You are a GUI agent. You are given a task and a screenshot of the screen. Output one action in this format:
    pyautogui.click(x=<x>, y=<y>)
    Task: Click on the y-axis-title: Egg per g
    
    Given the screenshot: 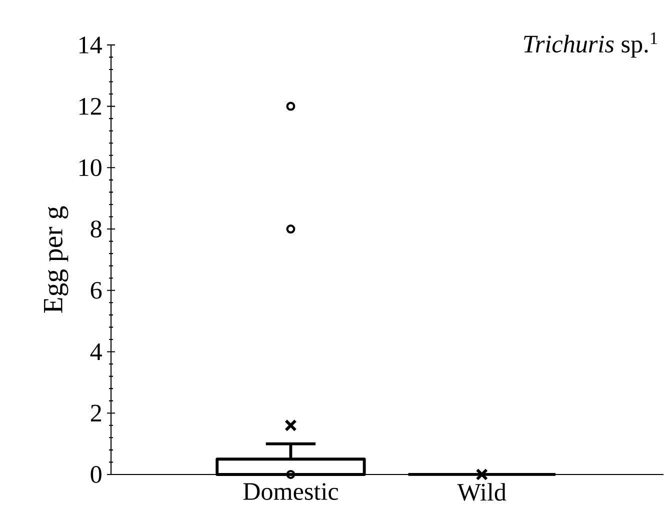 What is the action you would take?
    pyautogui.click(x=56, y=260)
    